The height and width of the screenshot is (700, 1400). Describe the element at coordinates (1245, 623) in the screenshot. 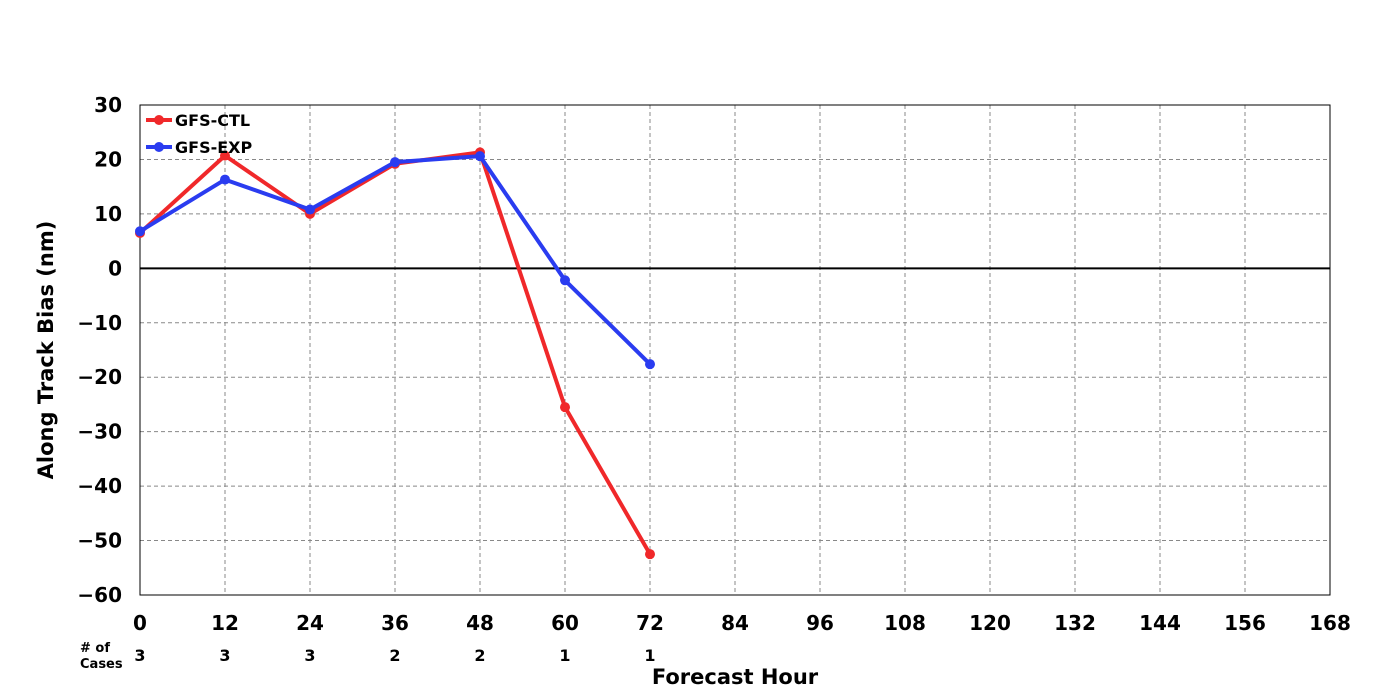

I see `x-tick-label: 156` at that location.